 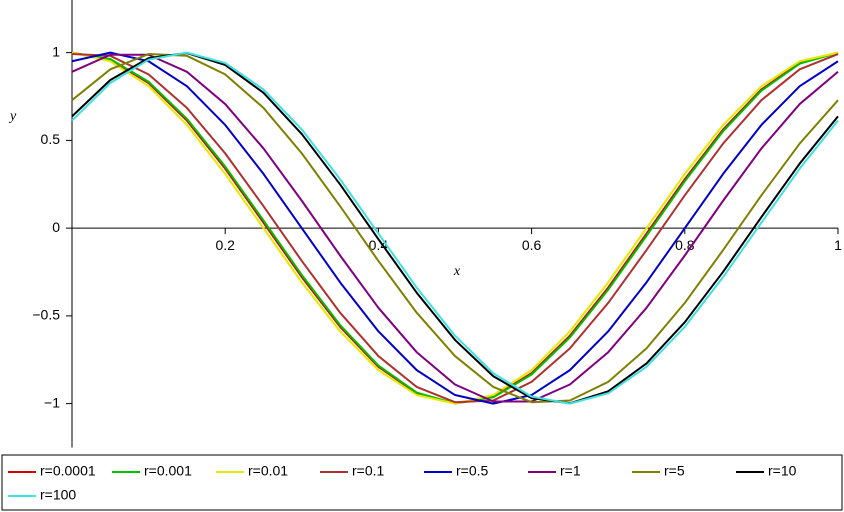 I want to click on legend-label: r=1, so click(x=570, y=471).